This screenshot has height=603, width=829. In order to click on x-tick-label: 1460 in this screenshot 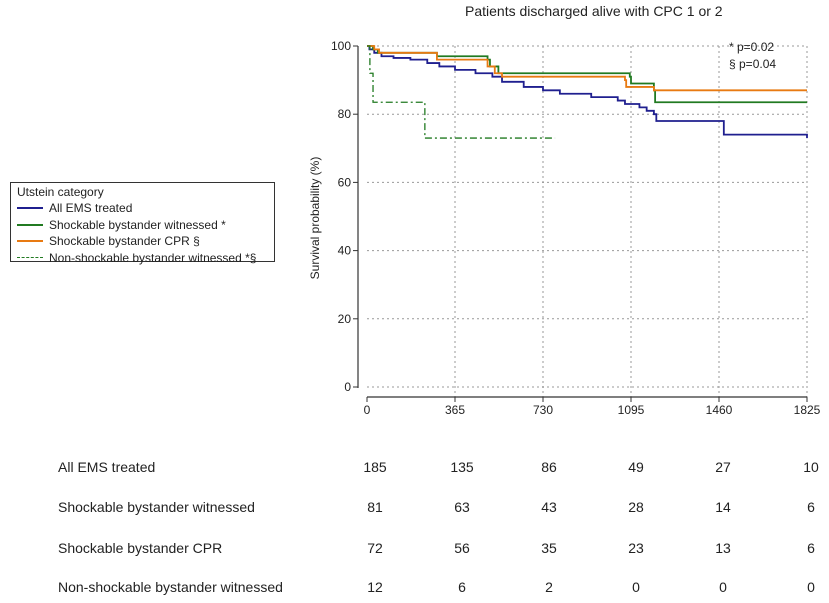, I will do `click(719, 410)`.